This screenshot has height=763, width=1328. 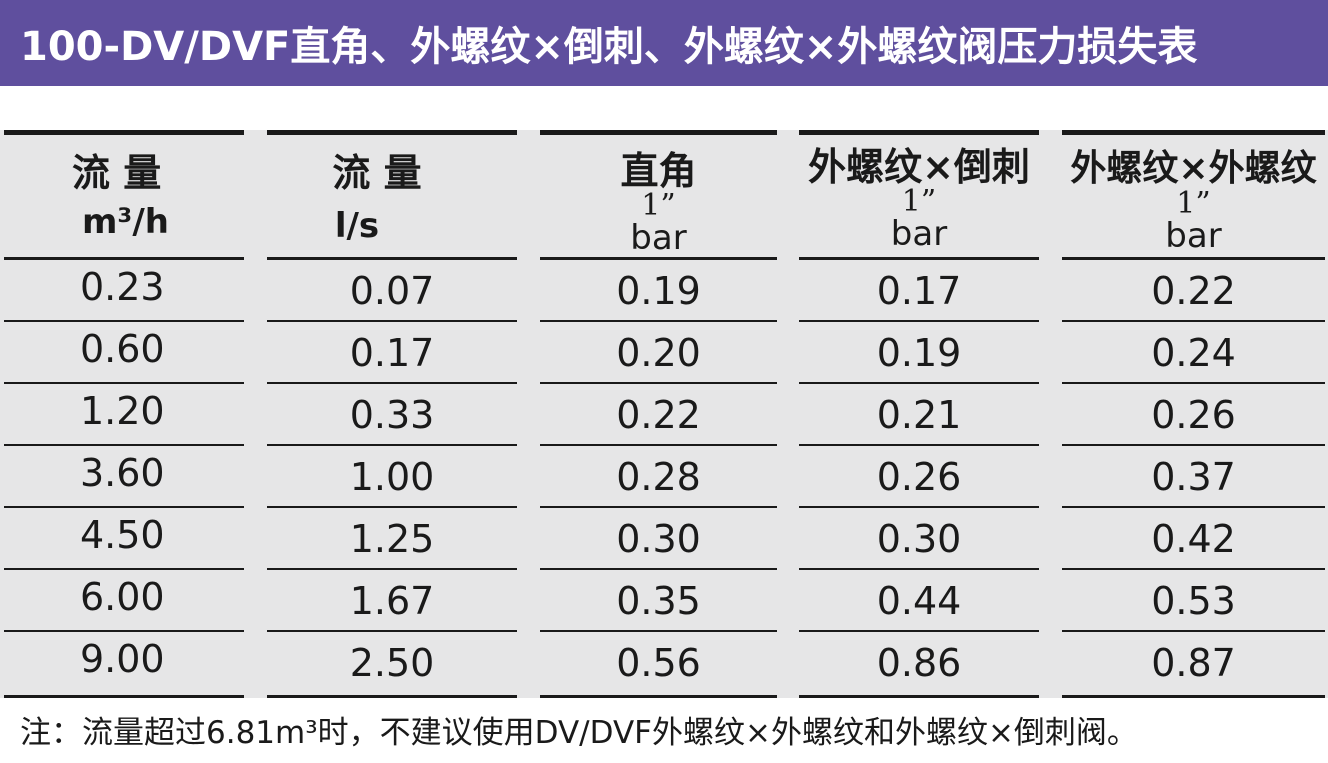 What do you see at coordinates (1193, 353) in the screenshot?
I see `table-cell: 0.24` at bounding box center [1193, 353].